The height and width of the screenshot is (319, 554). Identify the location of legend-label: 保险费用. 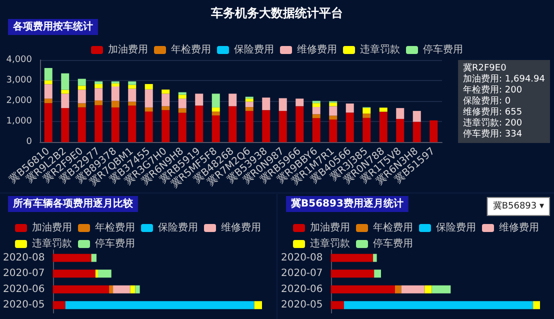
(254, 50).